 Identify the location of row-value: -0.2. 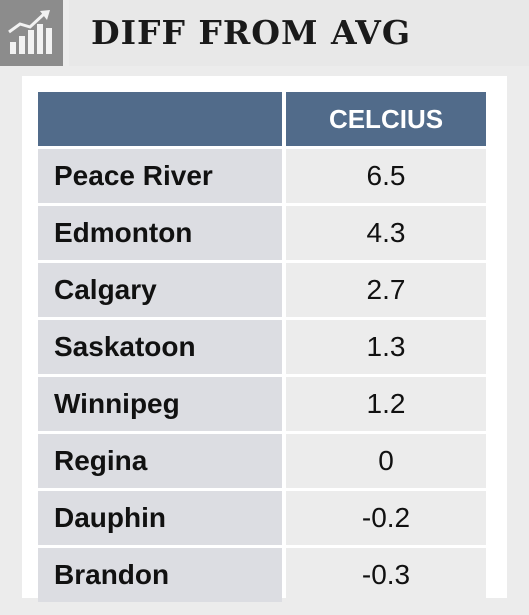
(386, 518).